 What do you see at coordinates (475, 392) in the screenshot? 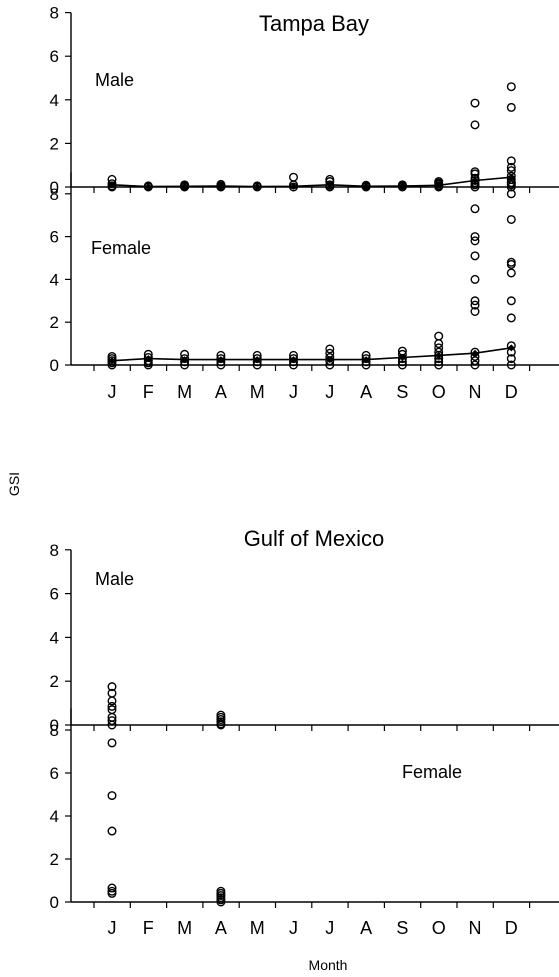
I see `month-label: N` at bounding box center [475, 392].